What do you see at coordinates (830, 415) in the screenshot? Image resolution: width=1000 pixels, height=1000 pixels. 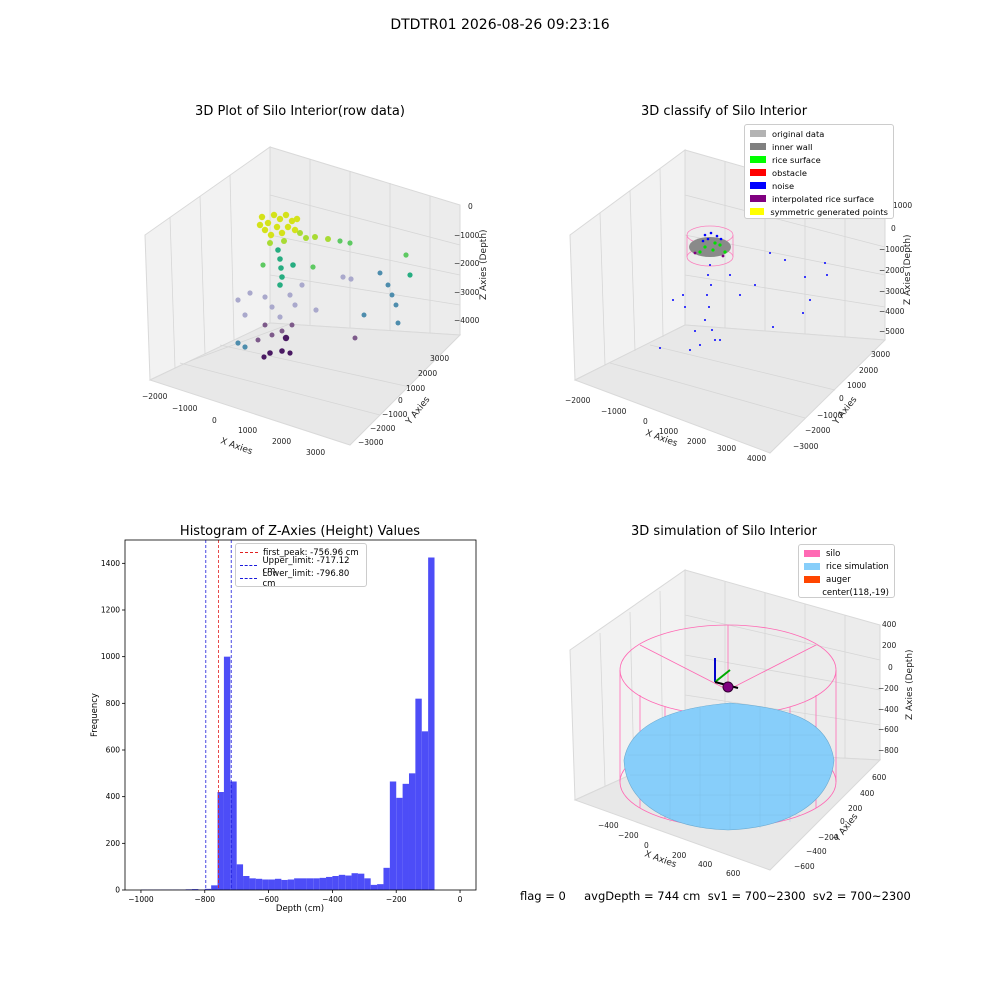 I see `classify-y-tick: −1000` at bounding box center [830, 415].